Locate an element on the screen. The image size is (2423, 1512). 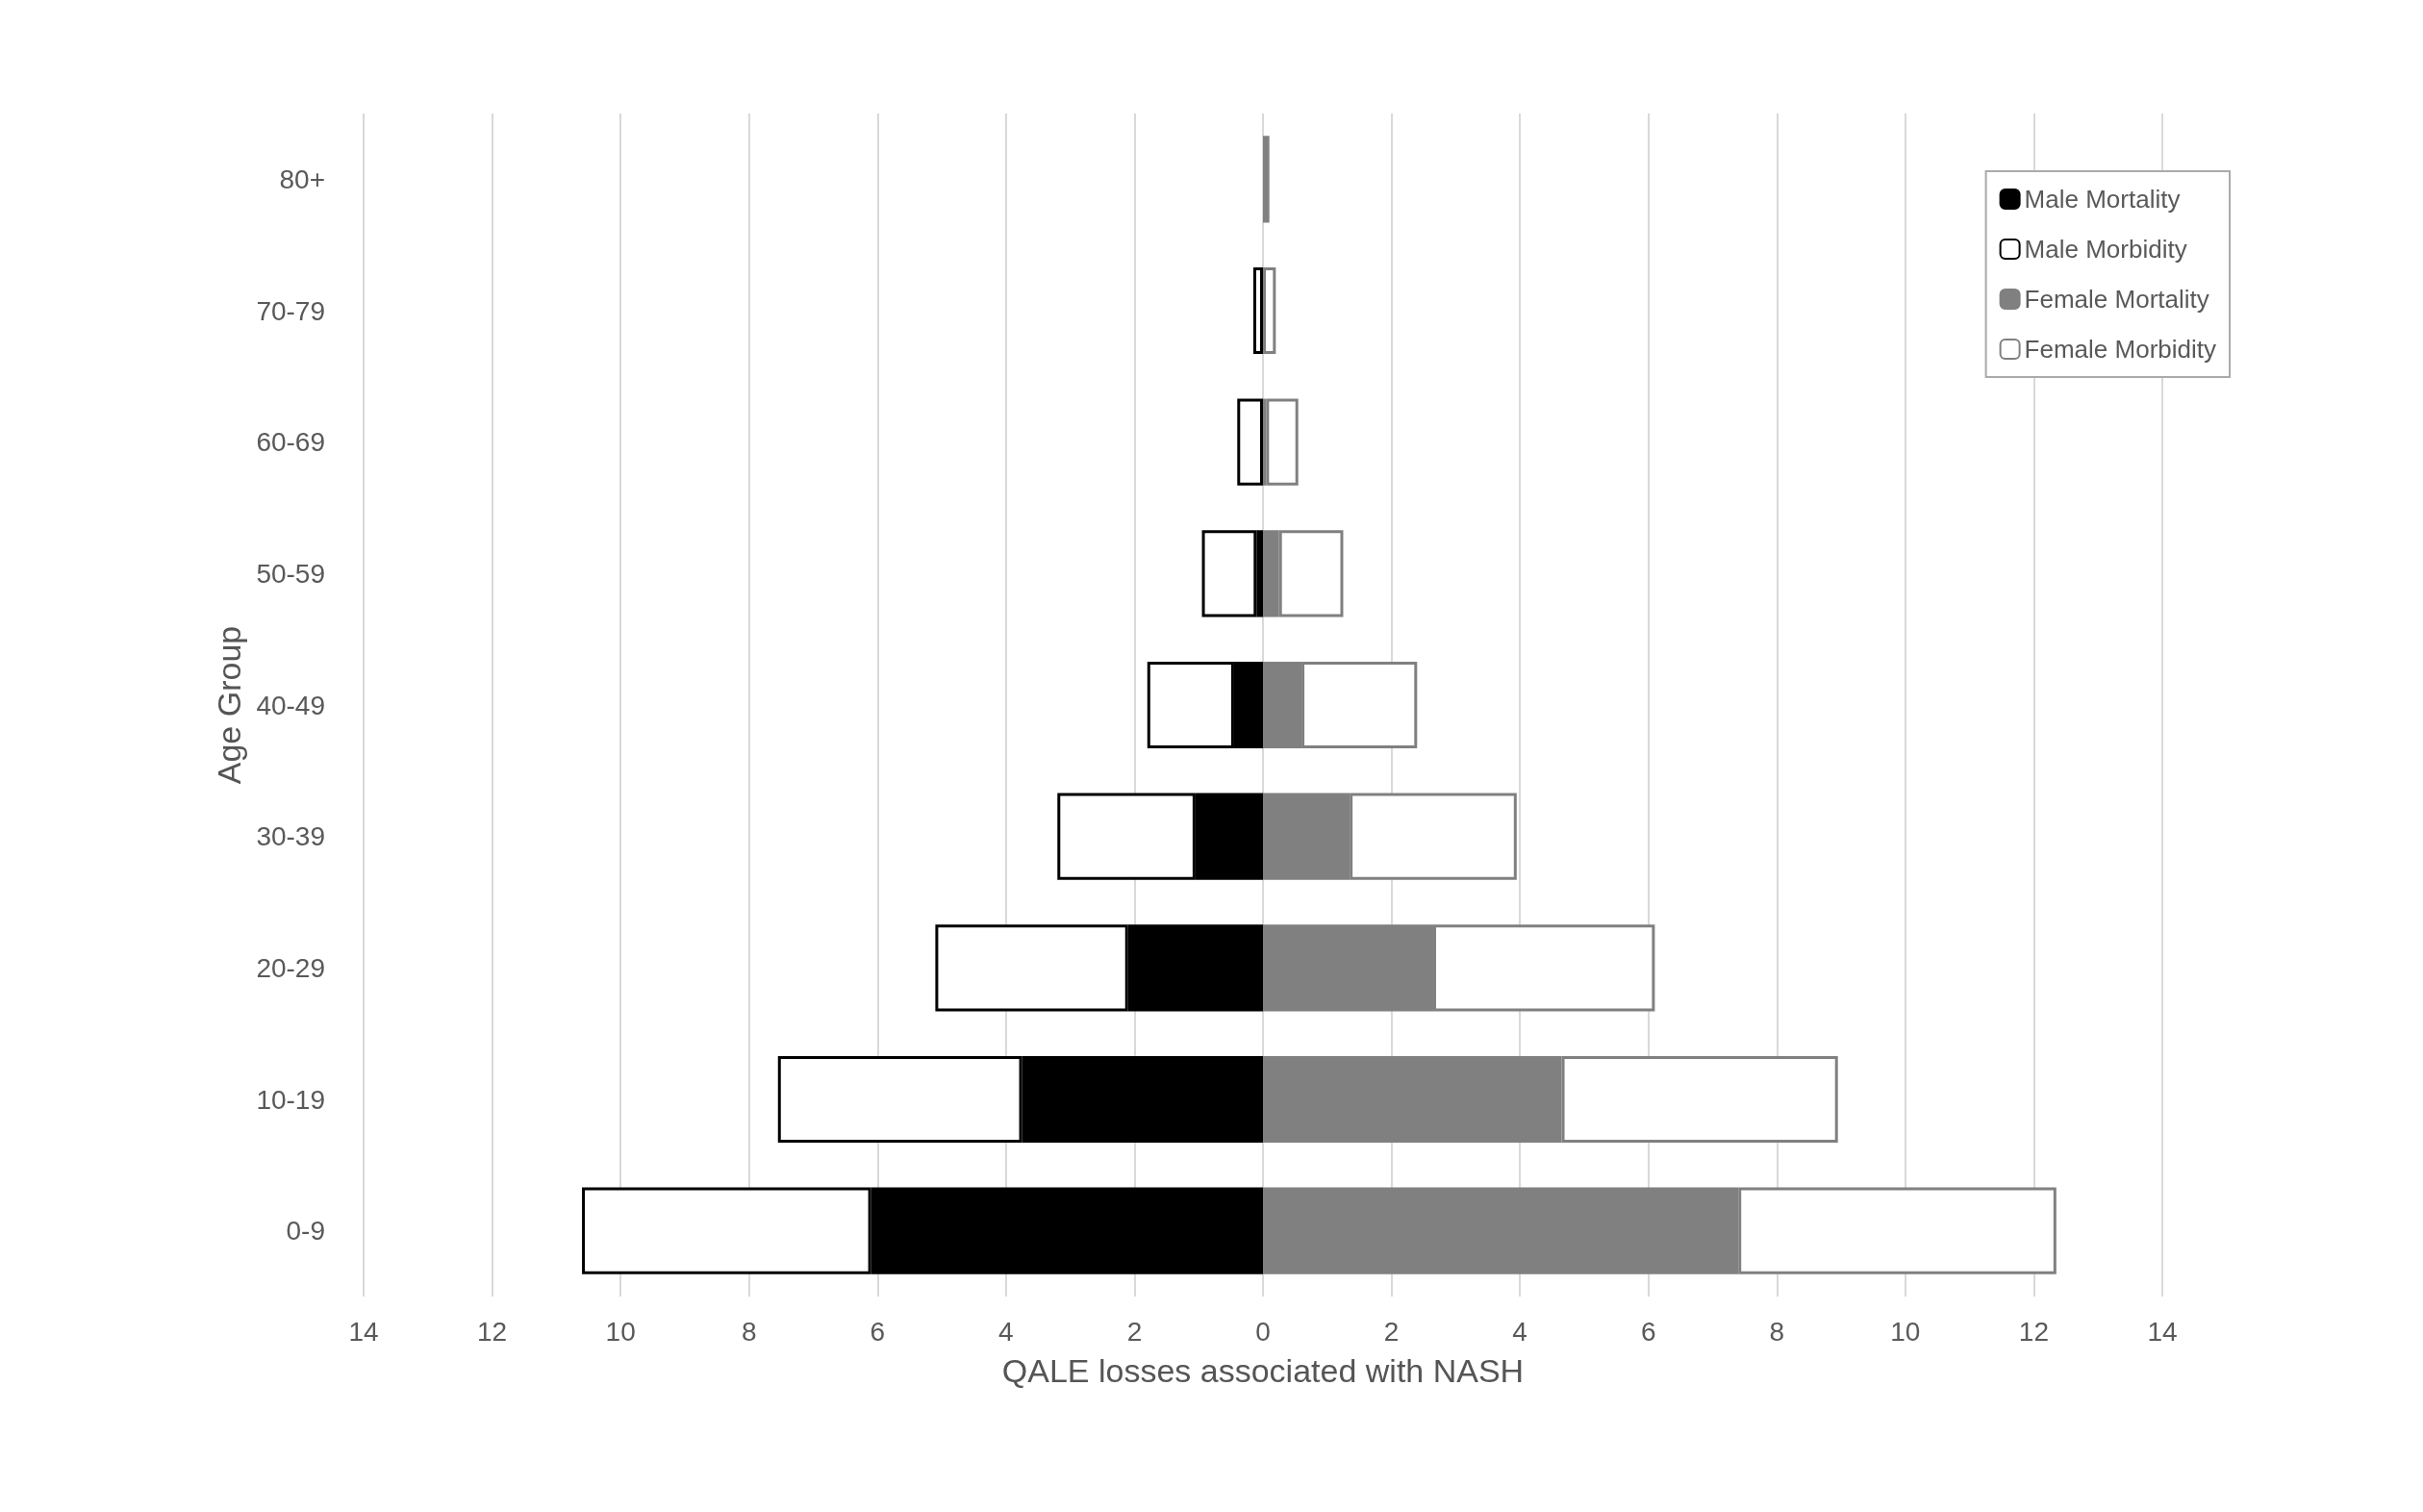
y-tick-label: 60-69 is located at coordinates (290, 443).